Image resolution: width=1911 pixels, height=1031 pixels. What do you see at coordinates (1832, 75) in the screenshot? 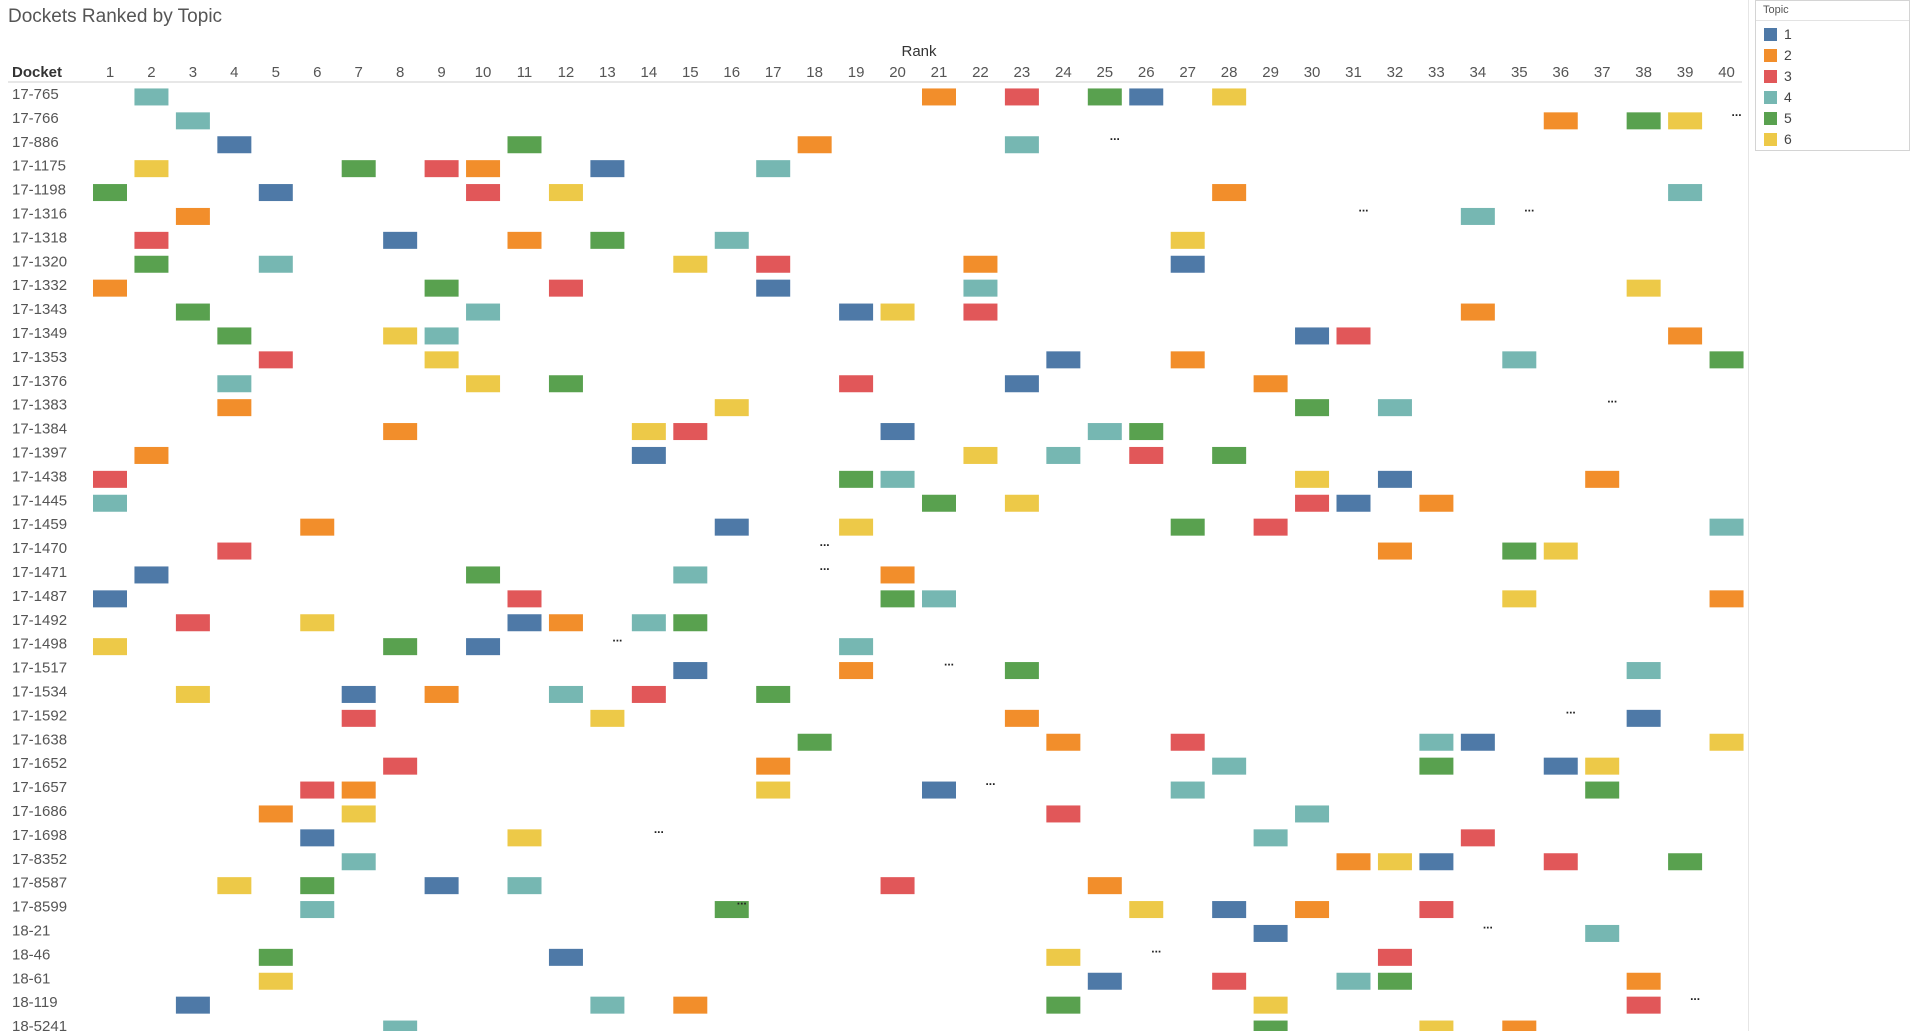
I see `topic-legend: Topic 1 2 3 4 5 6` at bounding box center [1832, 75].